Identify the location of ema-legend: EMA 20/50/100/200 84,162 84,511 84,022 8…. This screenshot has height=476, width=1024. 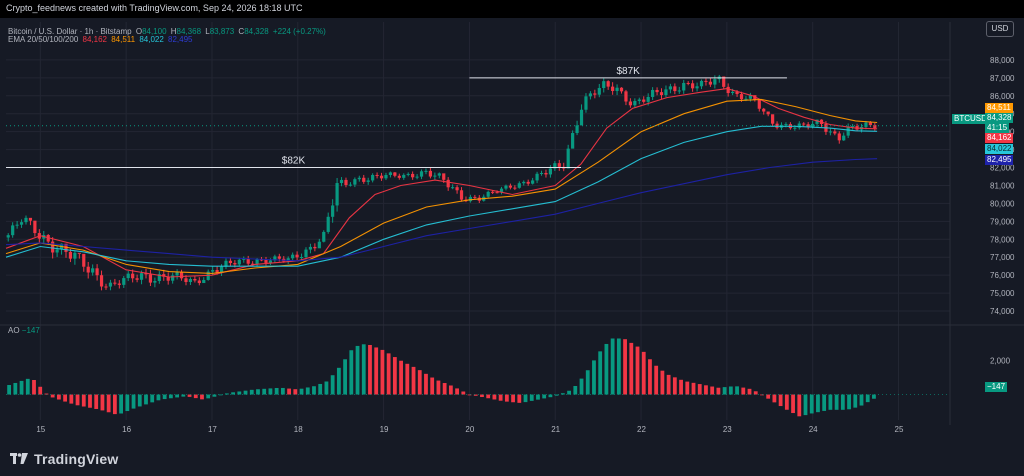
(101, 39).